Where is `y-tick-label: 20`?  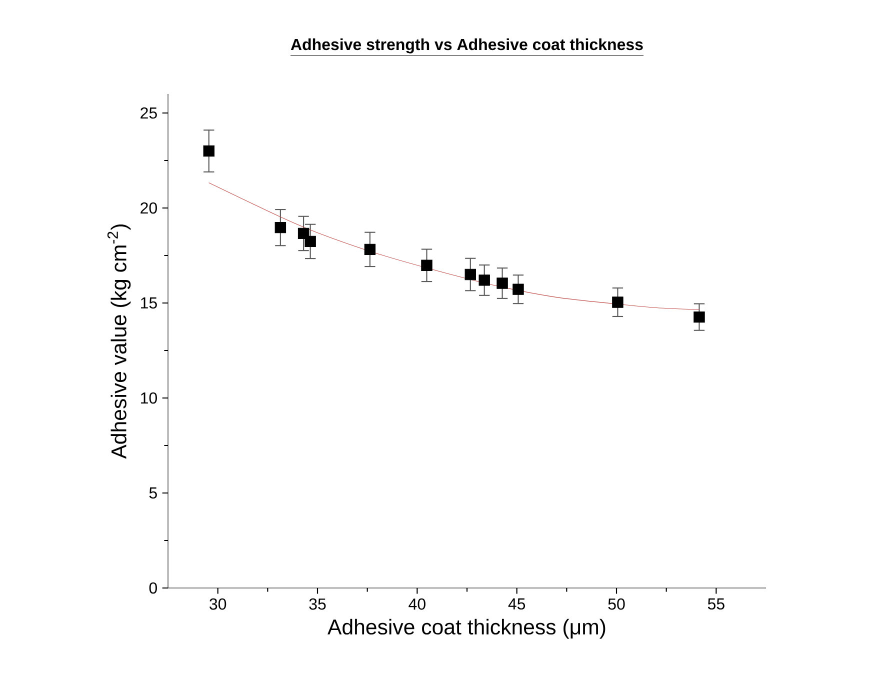
y-tick-label: 20 is located at coordinates (148, 208).